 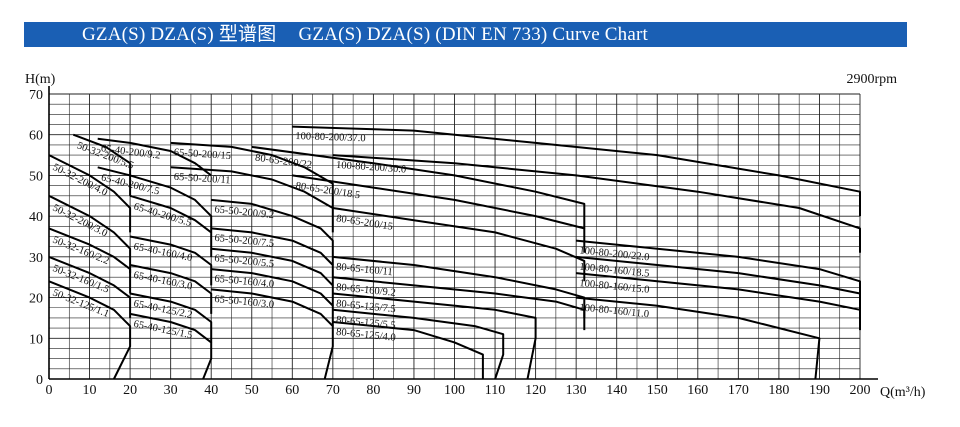 What do you see at coordinates (163, 252) in the screenshot?
I see `series-label: 65-40-160/4.0` at bounding box center [163, 252].